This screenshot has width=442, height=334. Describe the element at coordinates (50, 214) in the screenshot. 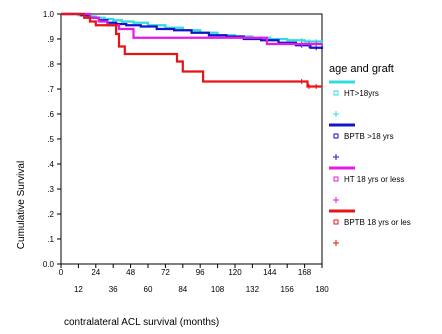

I see `y-tick-label: .2` at that location.